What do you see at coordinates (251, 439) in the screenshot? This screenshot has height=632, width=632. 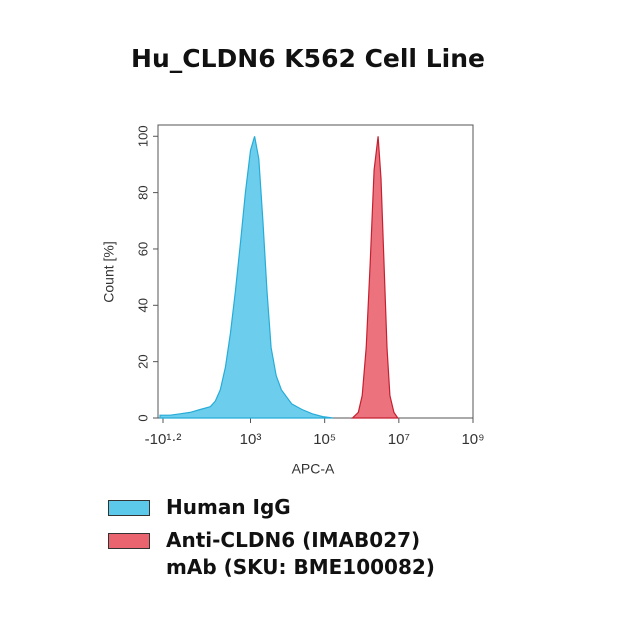 I see `x-tick-label: 10³` at bounding box center [251, 439].